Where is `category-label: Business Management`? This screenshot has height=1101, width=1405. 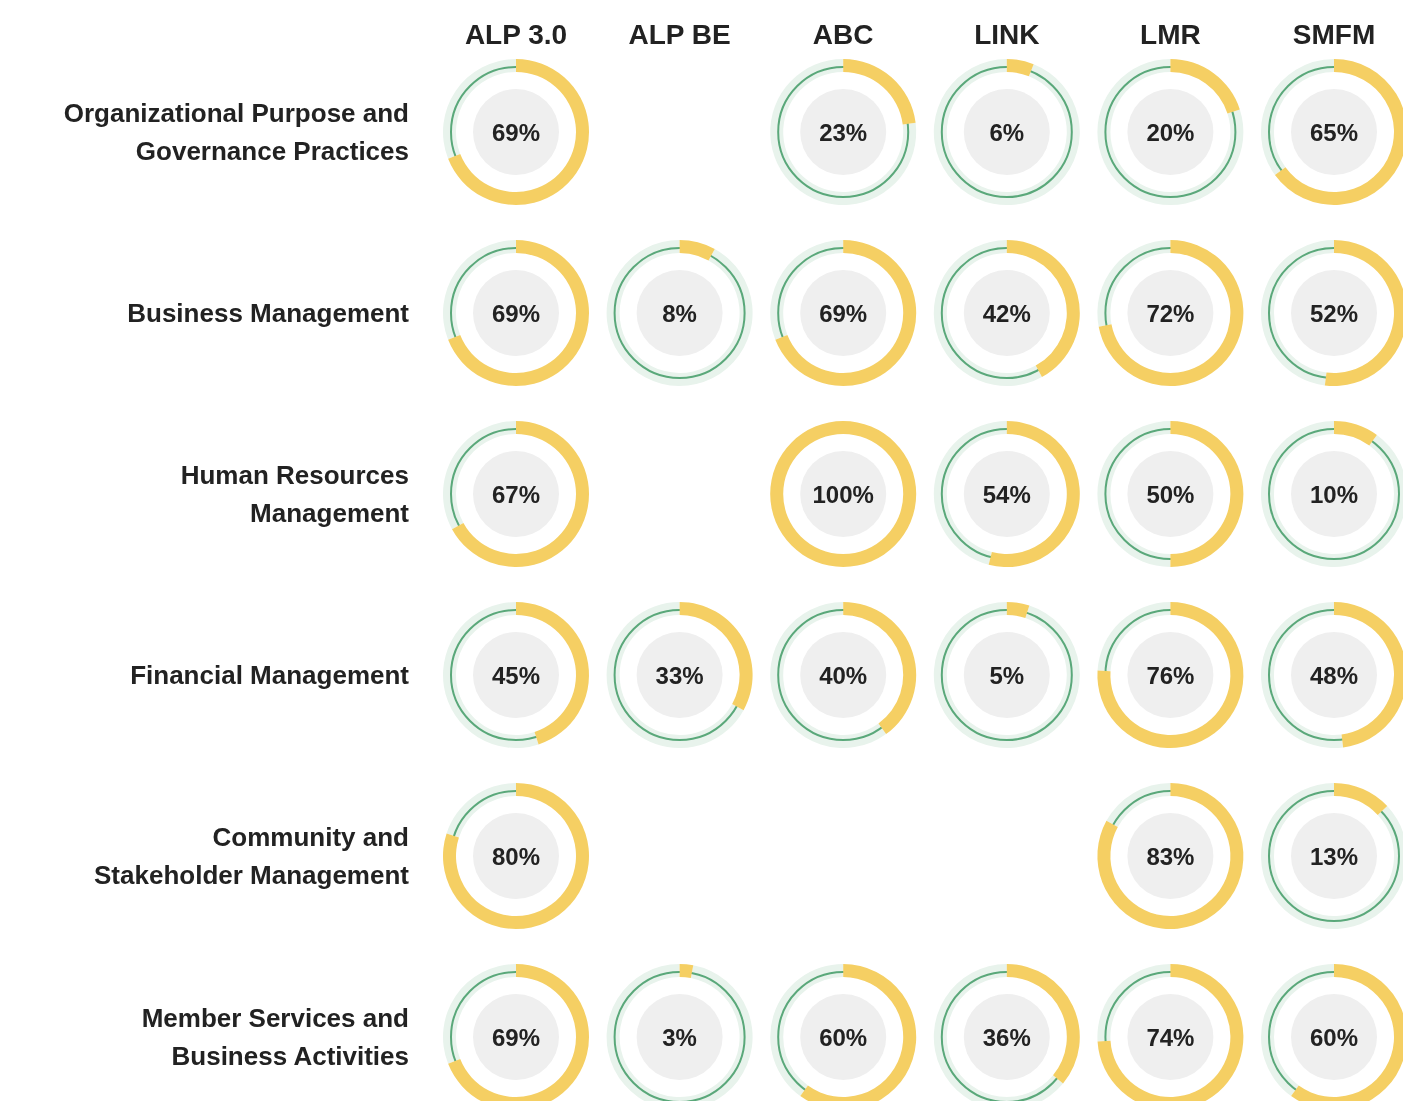
category-label: Business Management is located at coordinates (268, 313).